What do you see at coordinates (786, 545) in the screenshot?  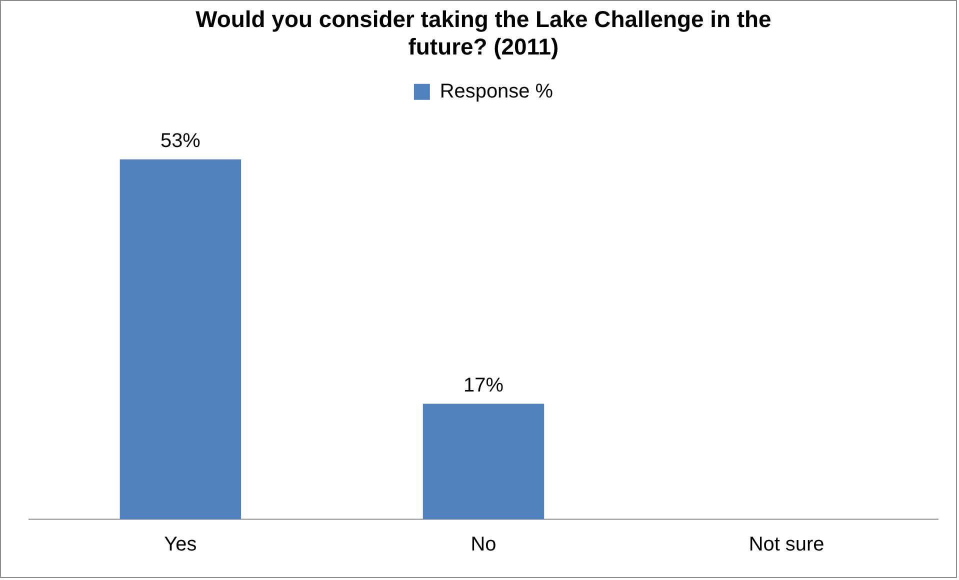 I see `x-tick-label: Not sure` at bounding box center [786, 545].